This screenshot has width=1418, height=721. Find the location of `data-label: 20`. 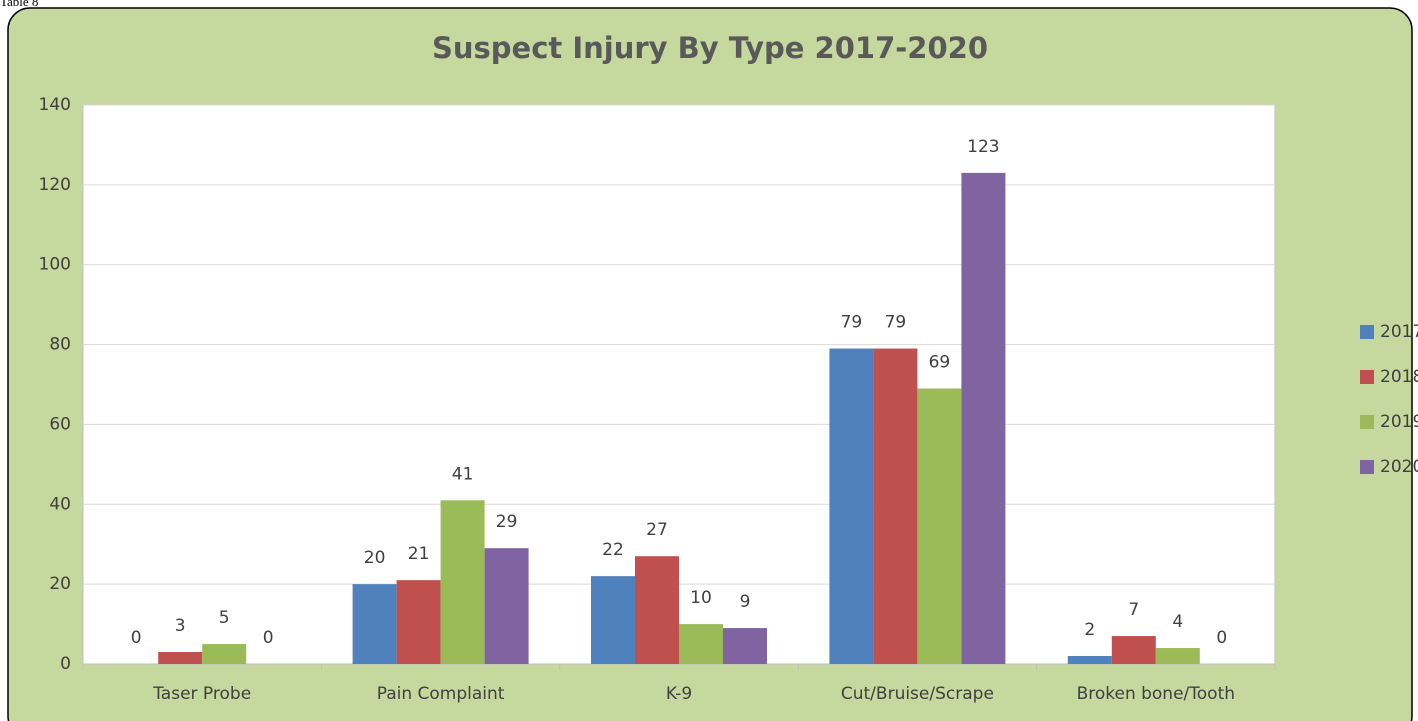

data-label: 20 is located at coordinates (375, 558).